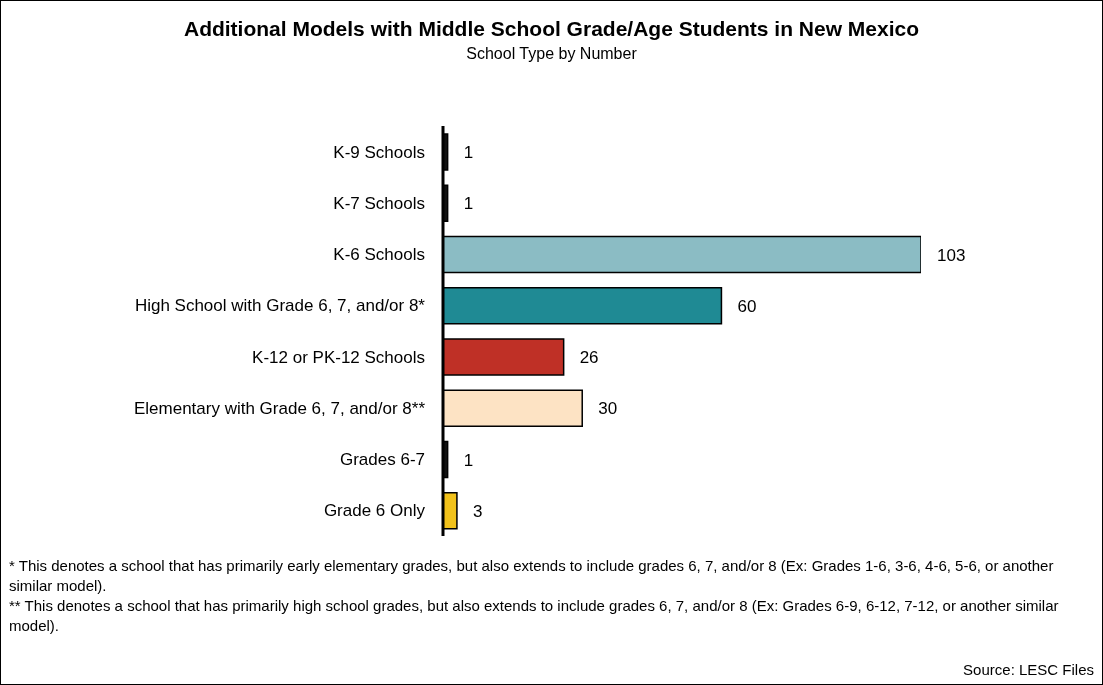  What do you see at coordinates (551, 54) in the screenshot?
I see `chart-subtitle: School Type by Number` at bounding box center [551, 54].